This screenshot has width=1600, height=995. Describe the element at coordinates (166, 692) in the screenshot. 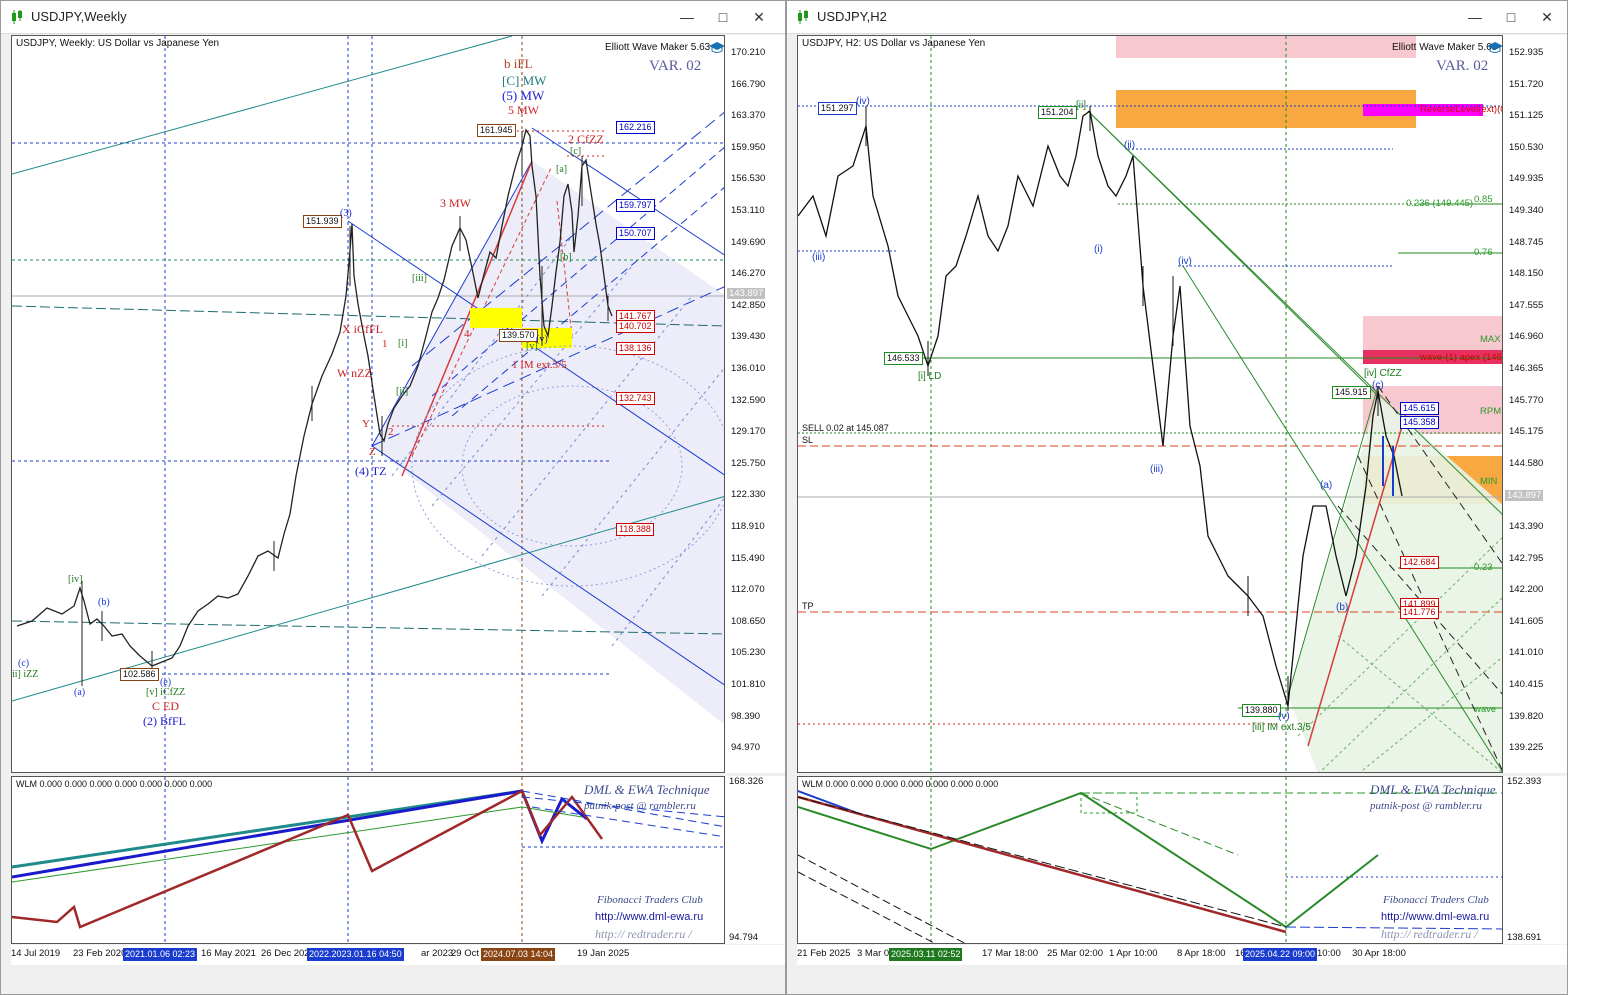

I see `wave-label: [v] iCfZZ` at that location.